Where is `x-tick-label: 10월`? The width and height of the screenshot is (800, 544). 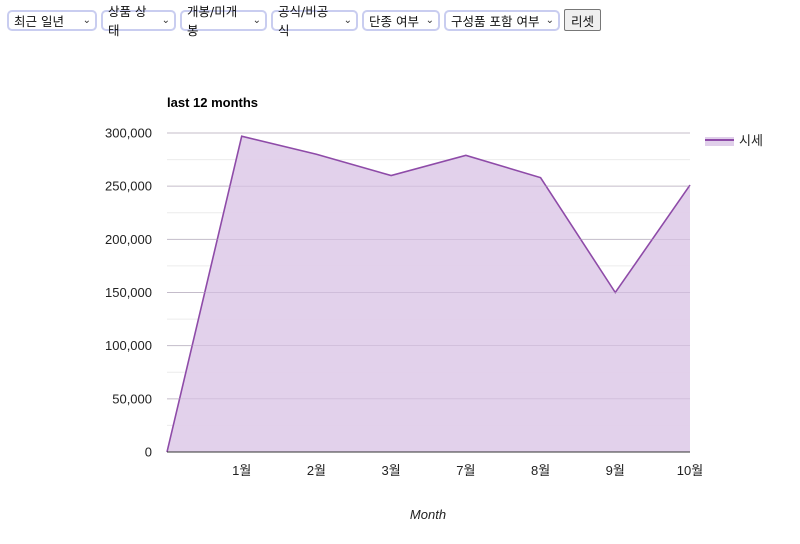 x-tick-label: 10월 is located at coordinates (690, 470).